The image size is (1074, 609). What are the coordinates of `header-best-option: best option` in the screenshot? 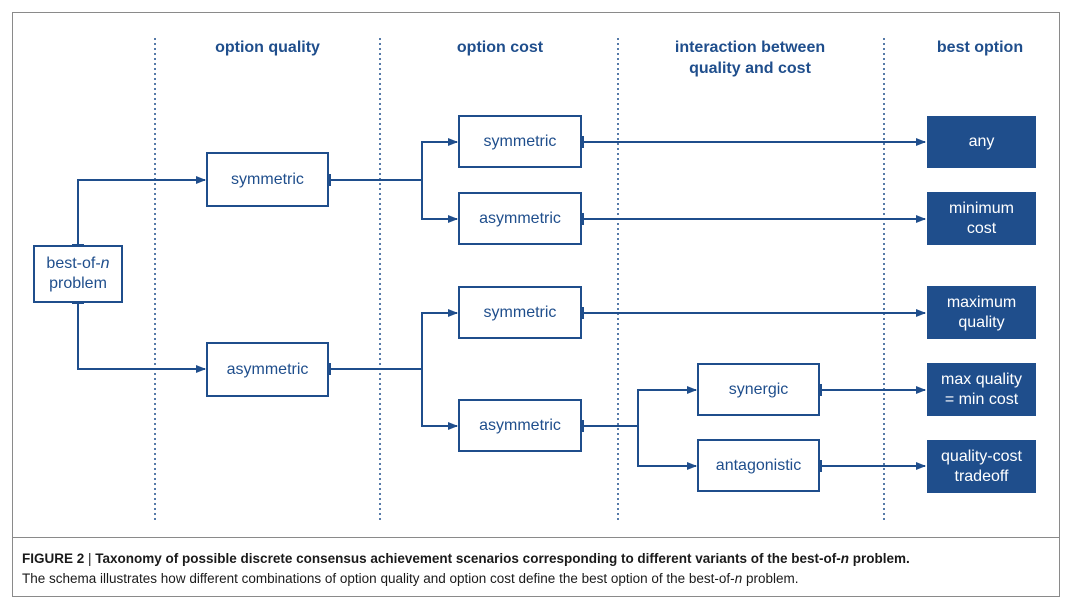 It's located at (980, 47).